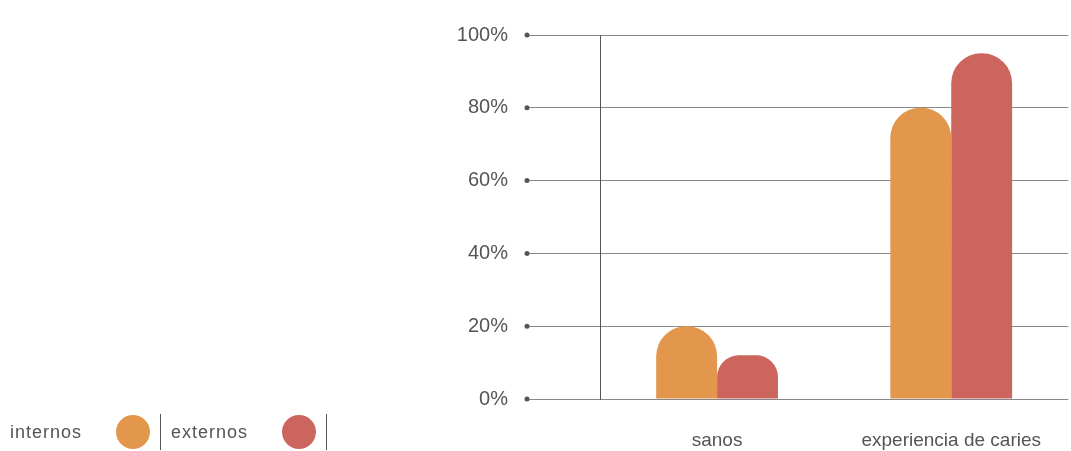 This screenshot has width=1071, height=451. What do you see at coordinates (210, 432) in the screenshot?
I see `legend-label: externos` at bounding box center [210, 432].